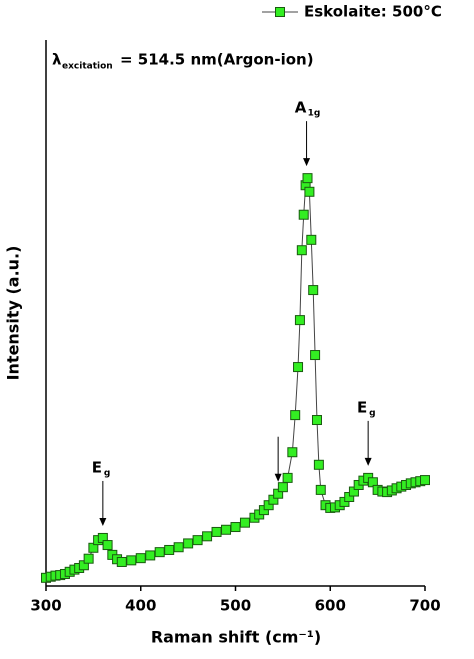 This screenshot has width=474, height=659. What do you see at coordinates (57, 60) in the screenshot?
I see `note-symbol: λ` at bounding box center [57, 60].